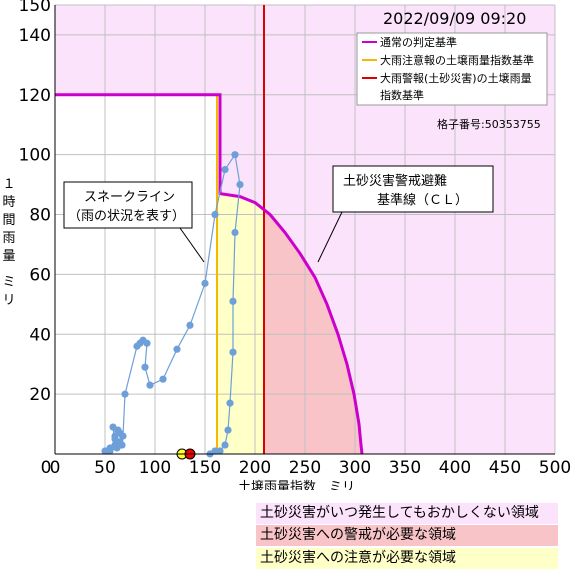 The image size is (584, 583). What do you see at coordinates (35, 156) in the screenshot?
I see `y-tick-label: 100` at bounding box center [35, 156].